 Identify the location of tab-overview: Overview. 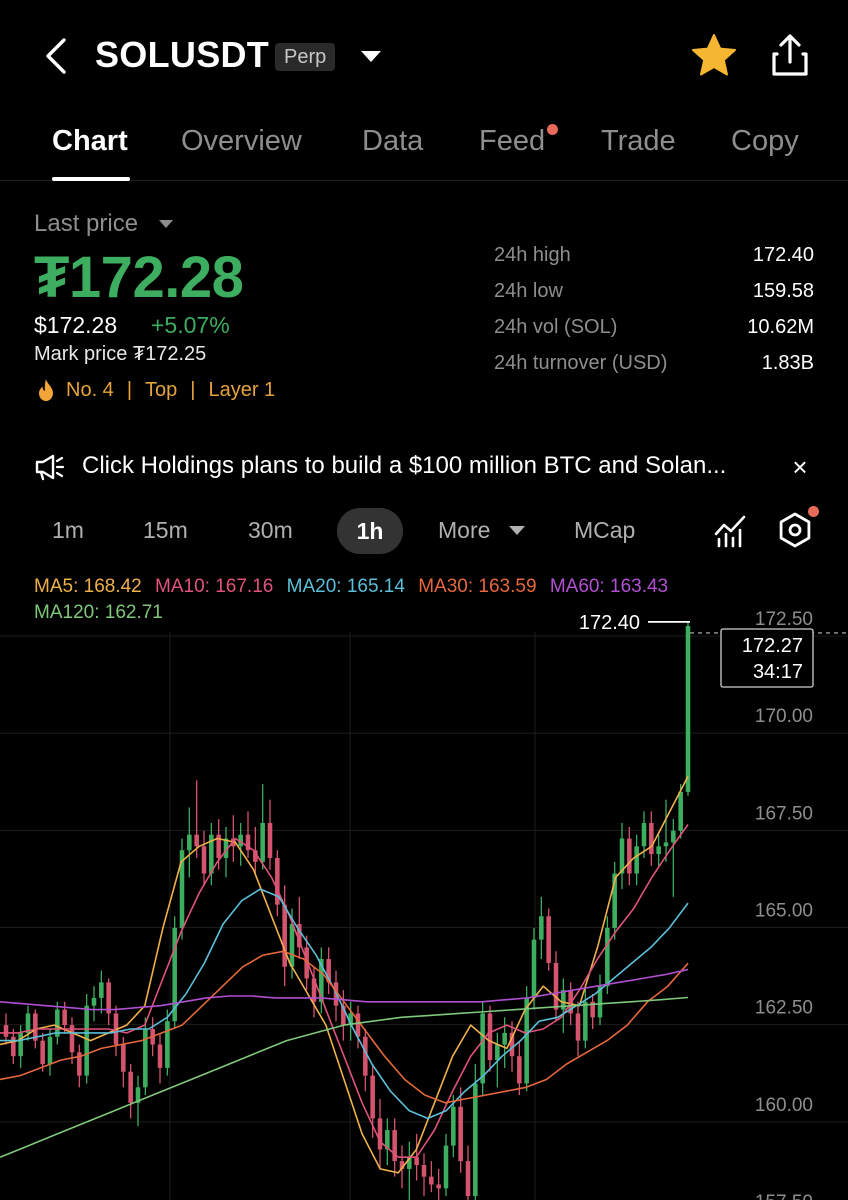
(241, 141).